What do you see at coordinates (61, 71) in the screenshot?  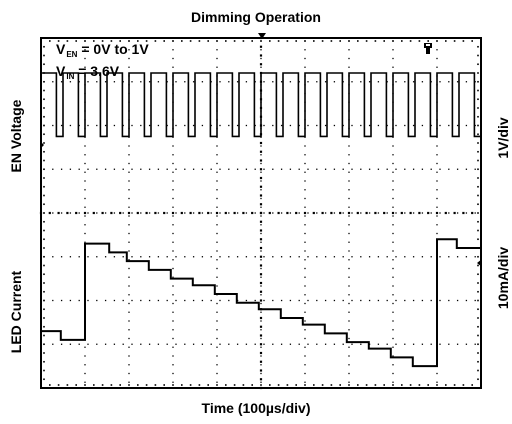 I see `annotation-vin-symbol: V` at bounding box center [61, 71].